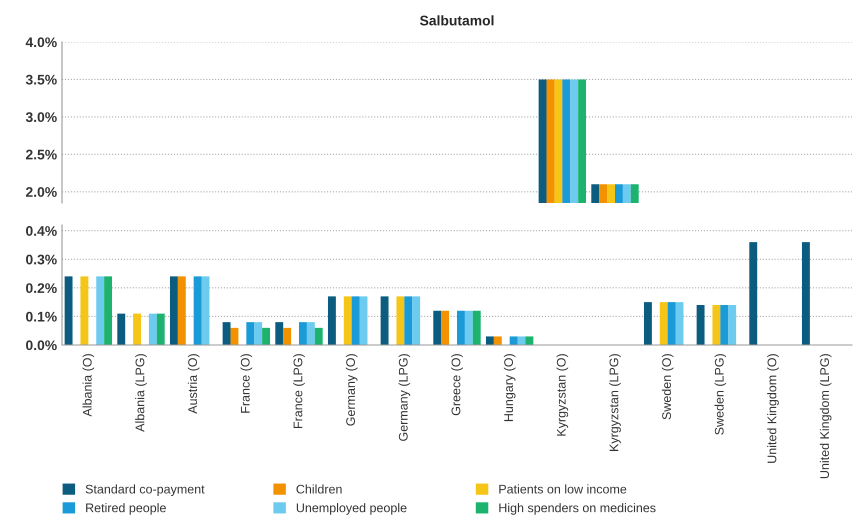 The image size is (856, 526). I want to click on legend-label: Patients on low income, so click(562, 489).